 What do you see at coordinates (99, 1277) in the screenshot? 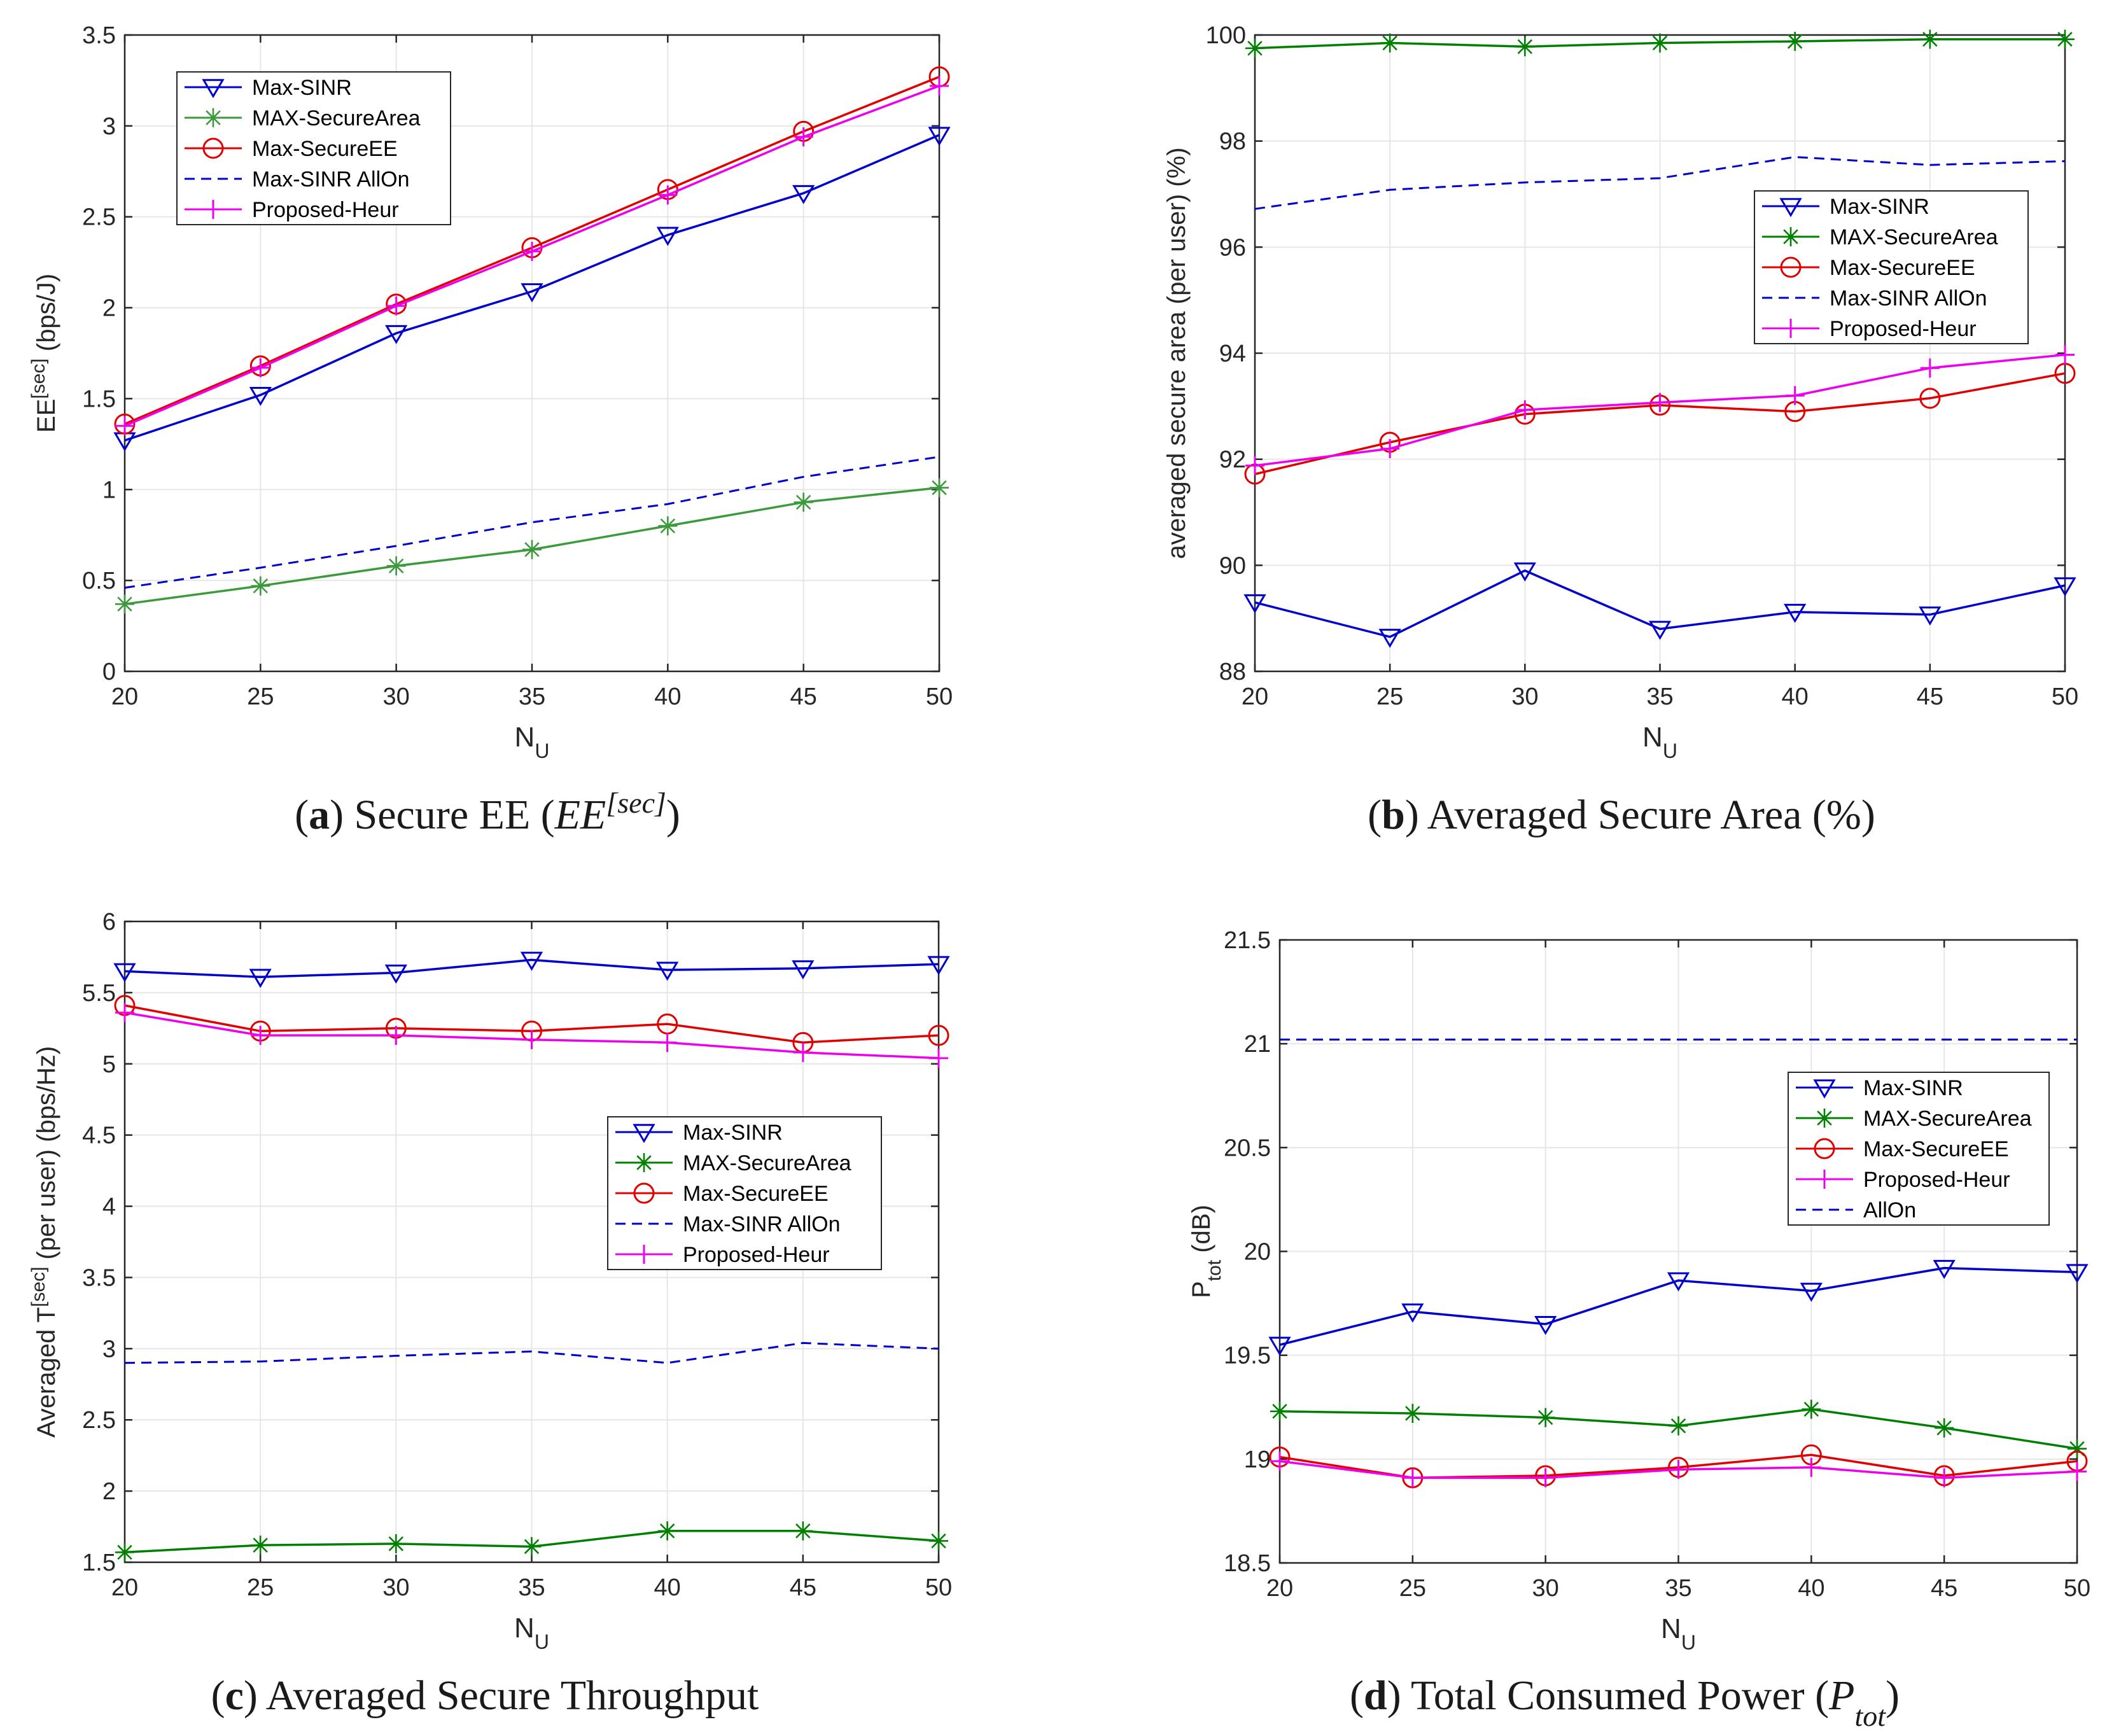
I see `y-tick-label: 3.5` at bounding box center [99, 1277].